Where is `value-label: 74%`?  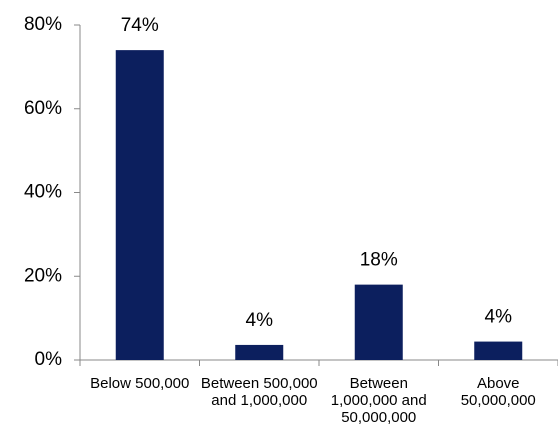 value-label: 74% is located at coordinates (140, 25).